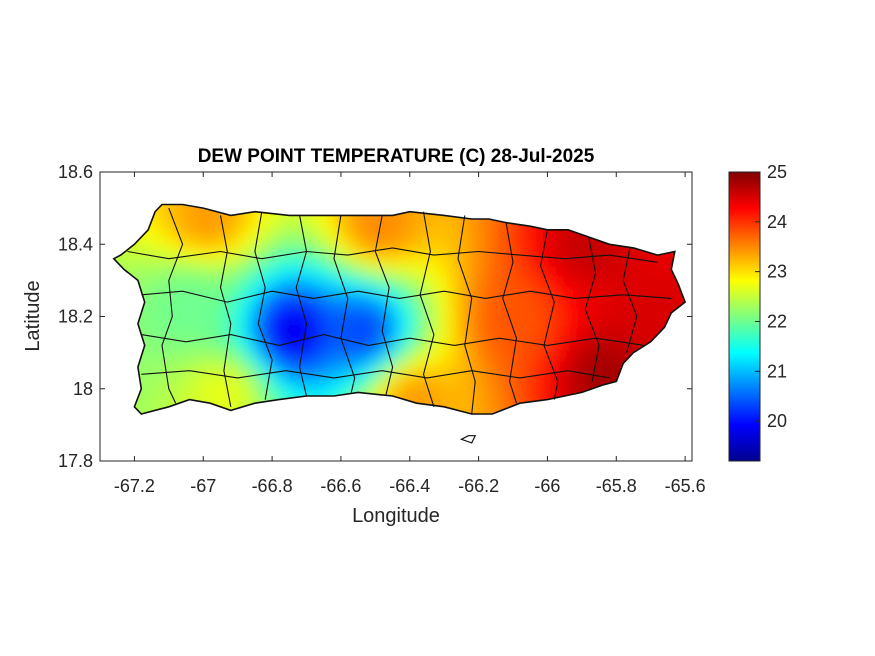 Image resolution: width=875 pixels, height=656 pixels. I want to click on x-tick-label: -65.8, so click(616, 486).